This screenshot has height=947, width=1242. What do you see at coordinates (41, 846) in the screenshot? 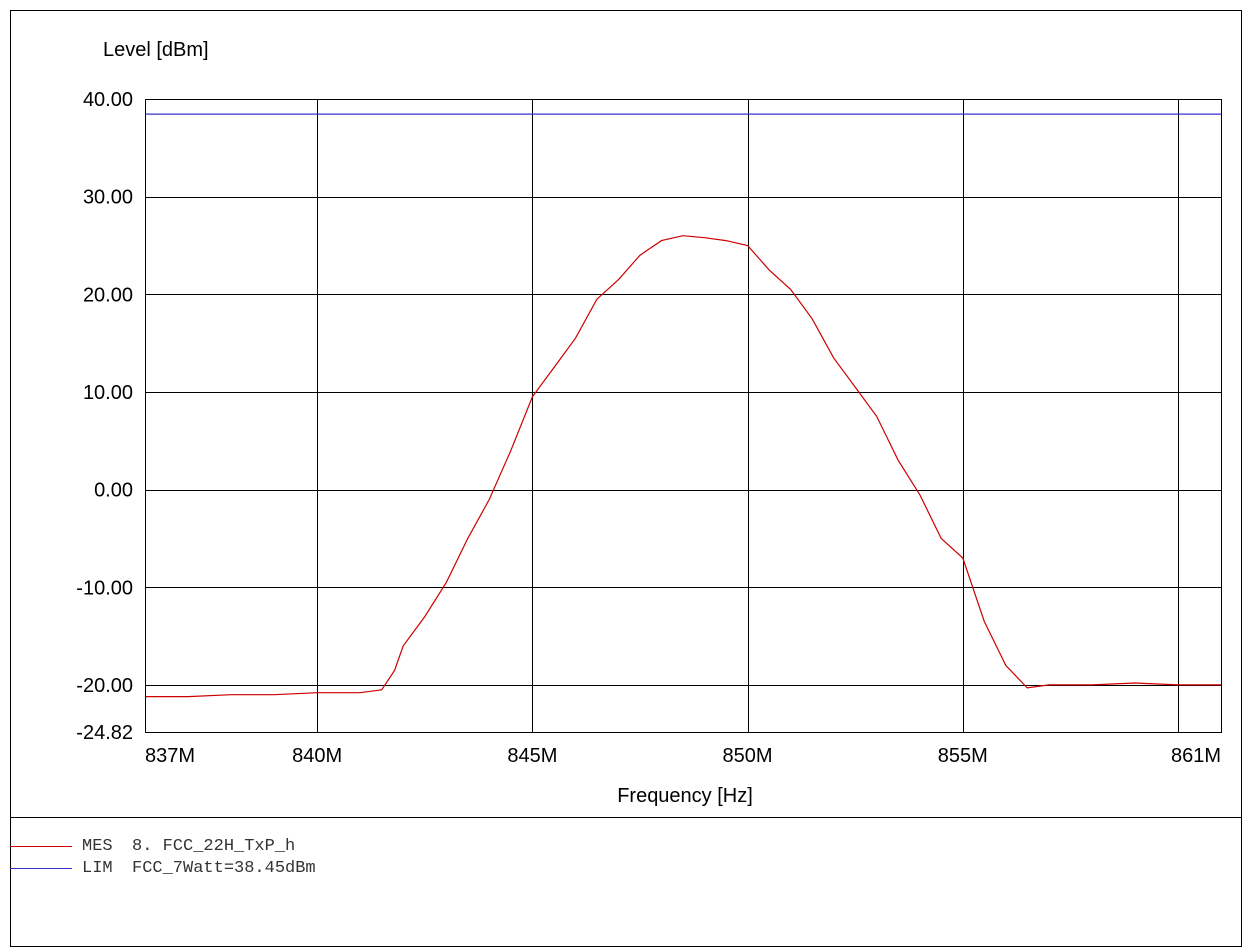
I see `legend-swatch-mes` at bounding box center [41, 846].